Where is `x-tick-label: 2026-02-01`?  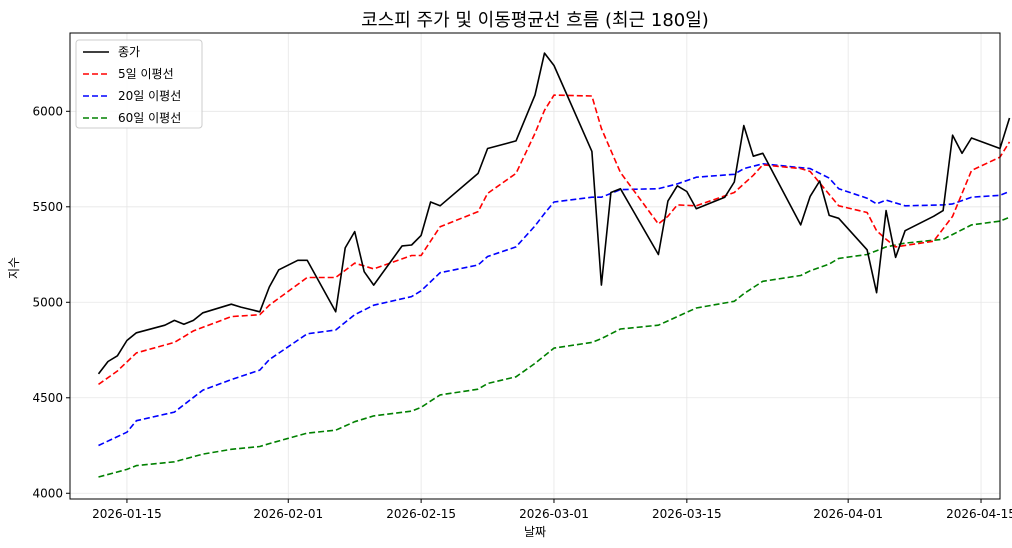
x-tick-label: 2026-02-01 is located at coordinates (288, 514).